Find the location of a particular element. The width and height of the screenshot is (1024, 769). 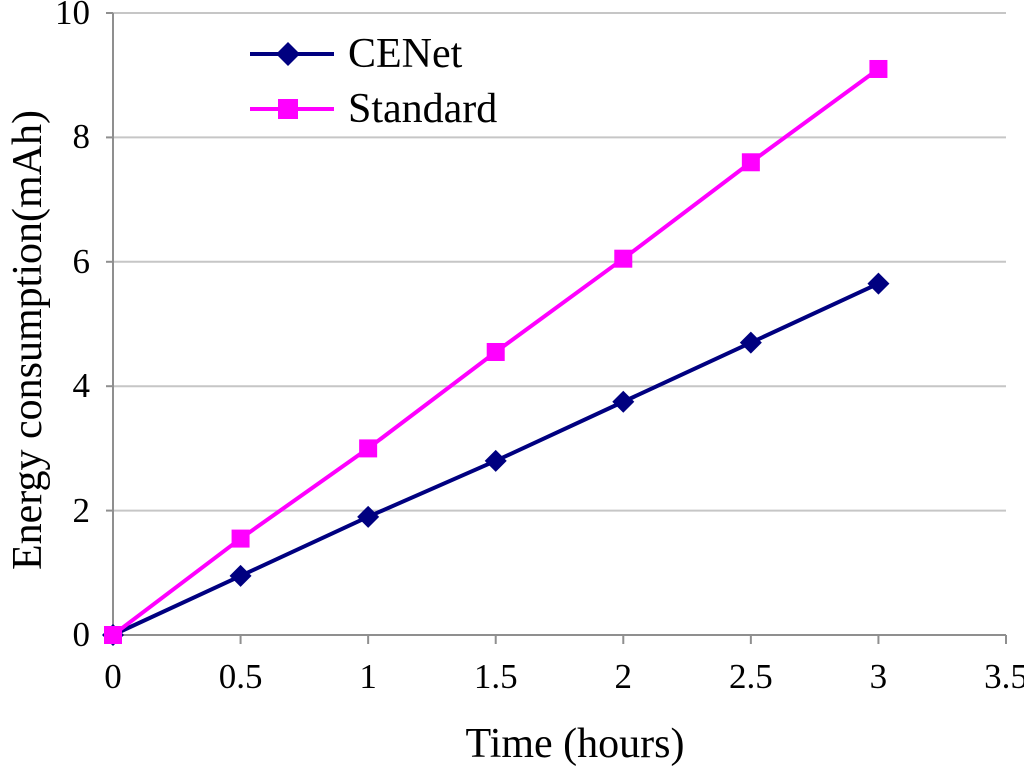

x-tick-label-2: 2 is located at coordinates (623, 676).